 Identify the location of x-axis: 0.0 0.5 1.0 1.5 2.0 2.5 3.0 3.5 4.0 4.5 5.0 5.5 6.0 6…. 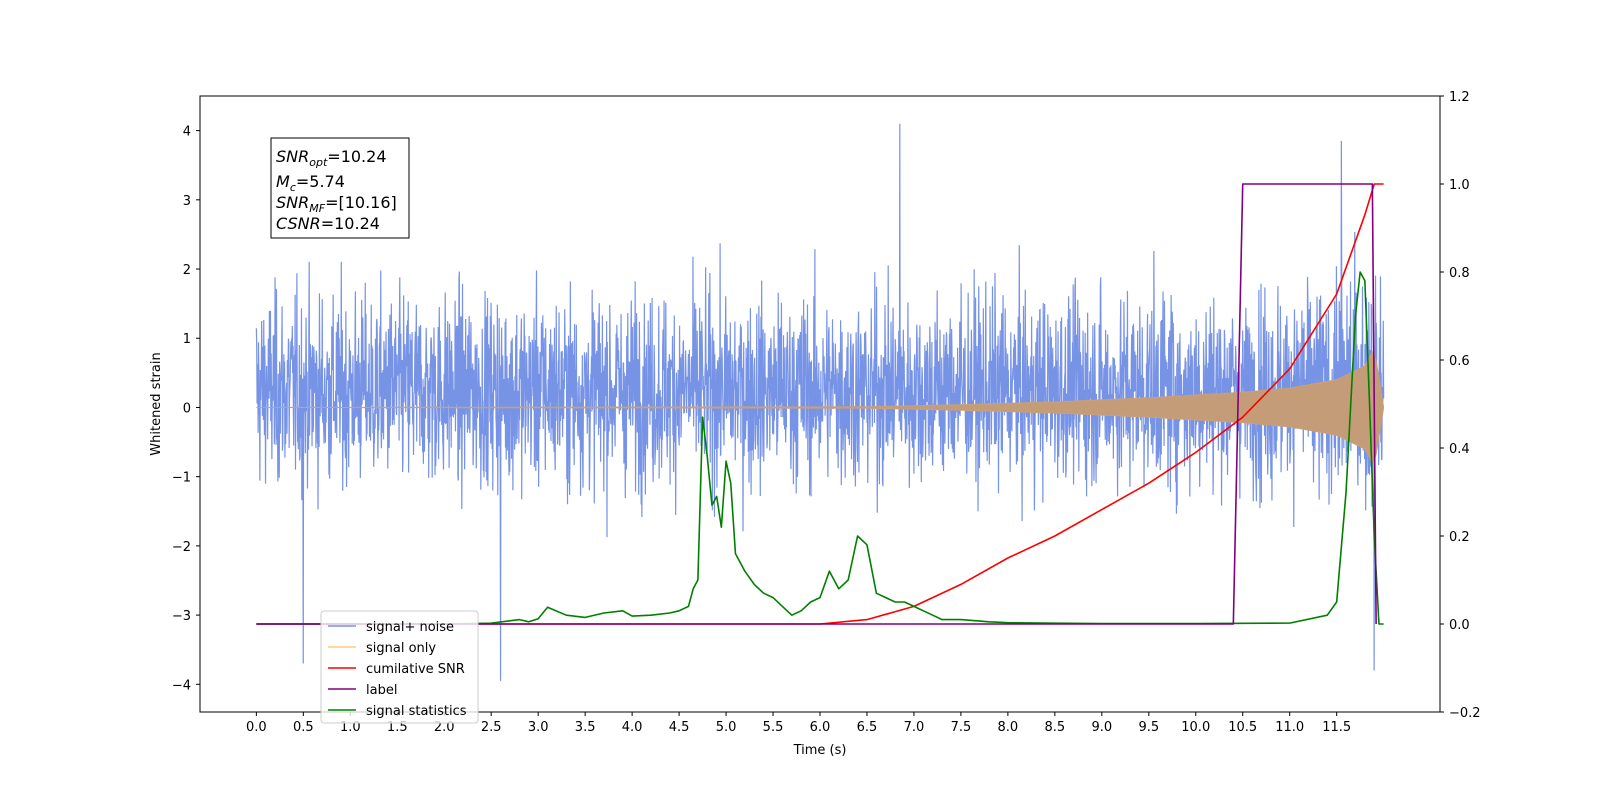
(798, 723).